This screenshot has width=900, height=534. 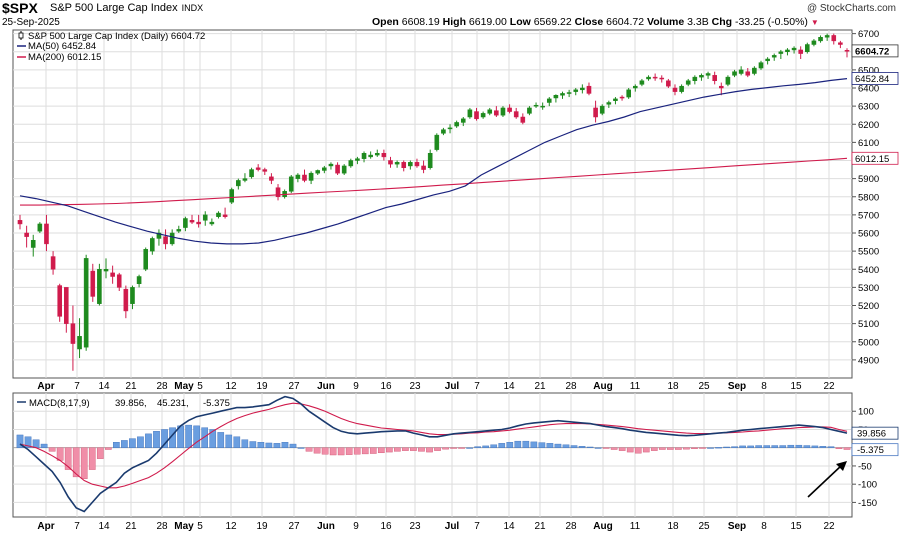 I want to click on price-yaxis-tick-label: 4900, so click(x=868, y=360).